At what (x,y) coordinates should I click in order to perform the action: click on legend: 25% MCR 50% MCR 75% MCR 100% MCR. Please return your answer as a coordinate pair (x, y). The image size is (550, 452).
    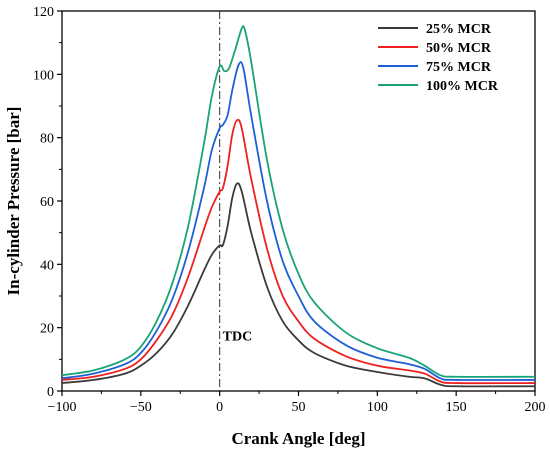
    Looking at the image, I should click on (438, 58).